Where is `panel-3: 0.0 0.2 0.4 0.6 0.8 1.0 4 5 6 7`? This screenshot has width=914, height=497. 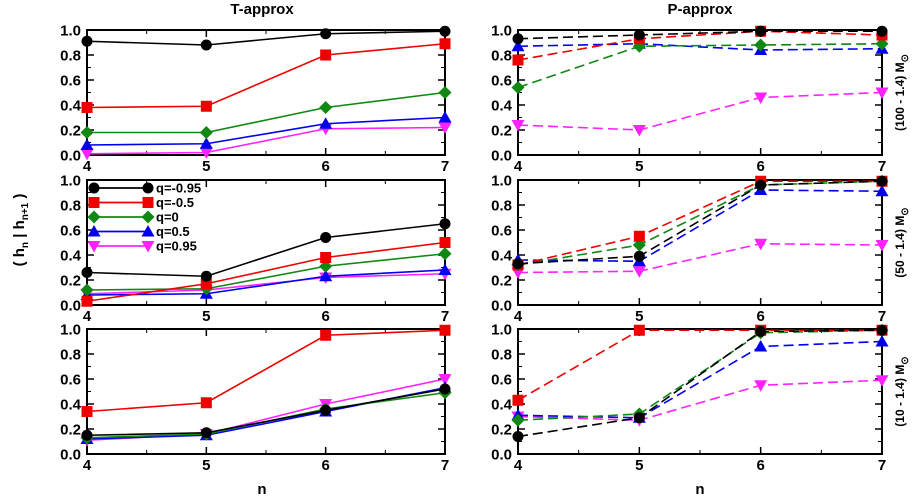 panel-3: 0.0 0.2 0.4 0.6 0.8 1.0 4 5 6 7 is located at coordinates (256, 249).